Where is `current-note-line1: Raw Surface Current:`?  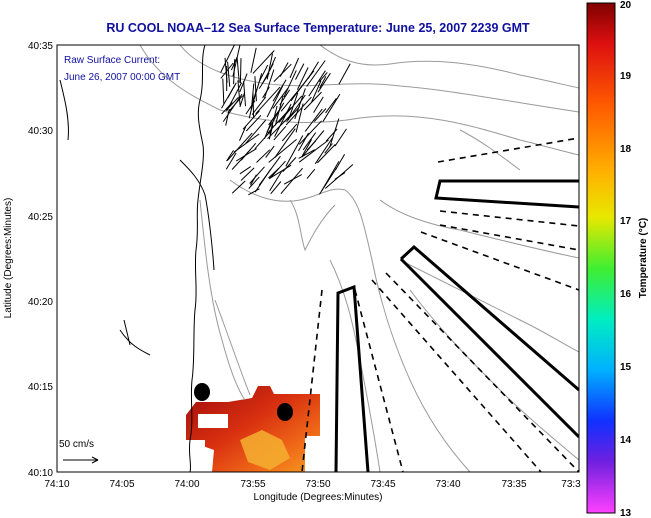
current-note-line1: Raw Surface Current: is located at coordinates (112, 60).